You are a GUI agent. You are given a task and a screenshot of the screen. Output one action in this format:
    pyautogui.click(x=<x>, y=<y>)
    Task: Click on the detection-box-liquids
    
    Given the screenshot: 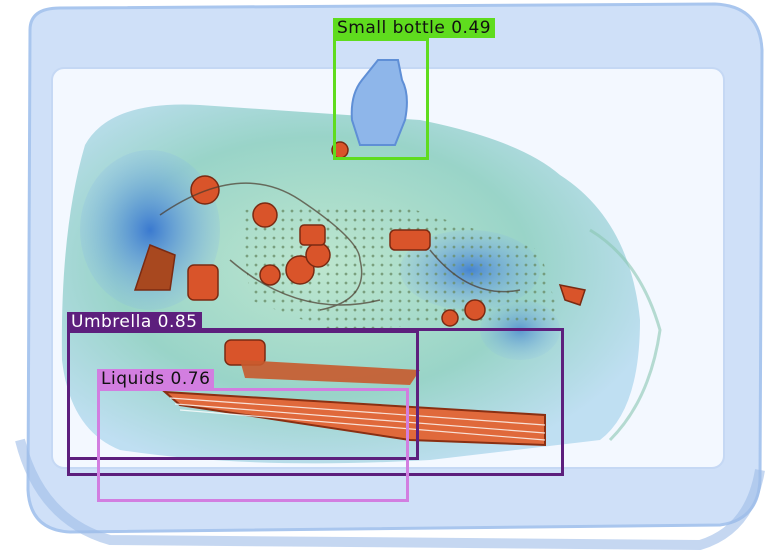 What is the action you would take?
    pyautogui.click(x=253, y=445)
    